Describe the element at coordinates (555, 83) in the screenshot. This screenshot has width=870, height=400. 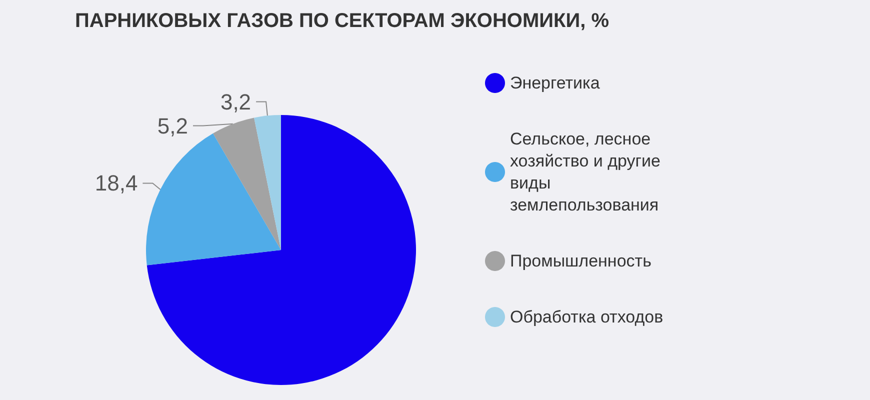
I see `legend-label: Энергетика` at that location.